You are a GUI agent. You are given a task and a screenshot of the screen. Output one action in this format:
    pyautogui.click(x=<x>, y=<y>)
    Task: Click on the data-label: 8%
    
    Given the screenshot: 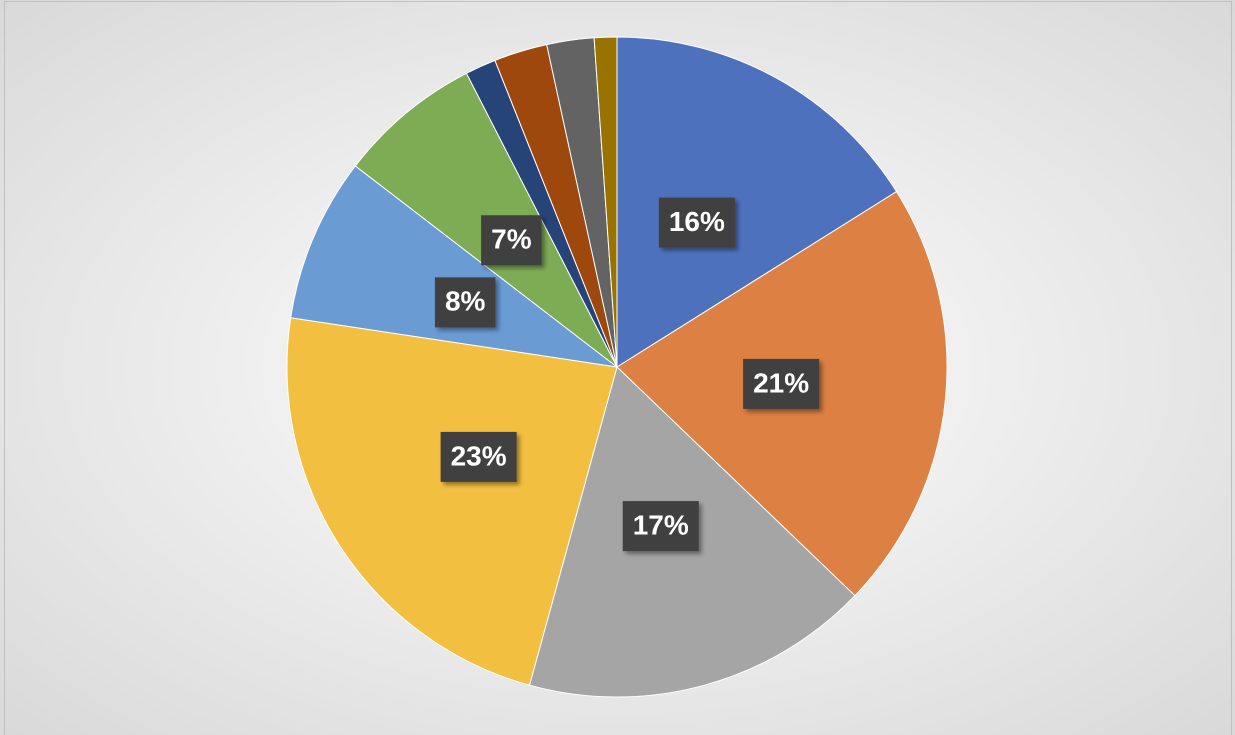 What is the action you would take?
    pyautogui.click(x=465, y=302)
    